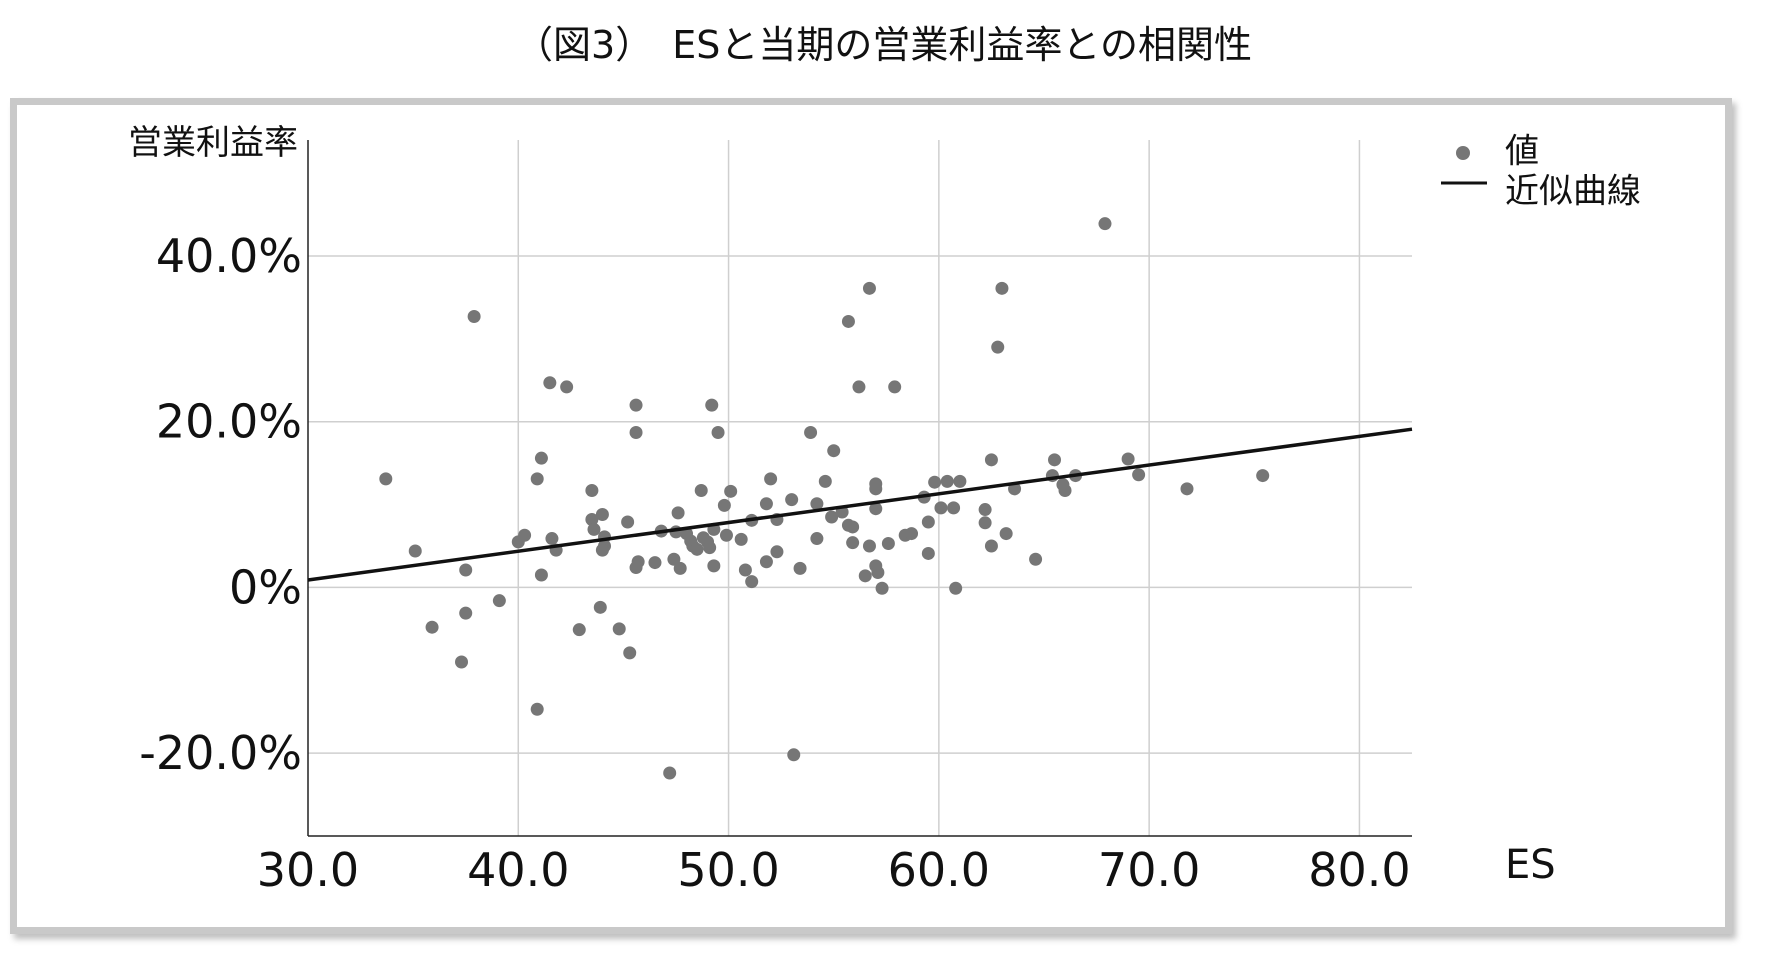  I want to click on x-tick-label: 60.0, so click(939, 870).